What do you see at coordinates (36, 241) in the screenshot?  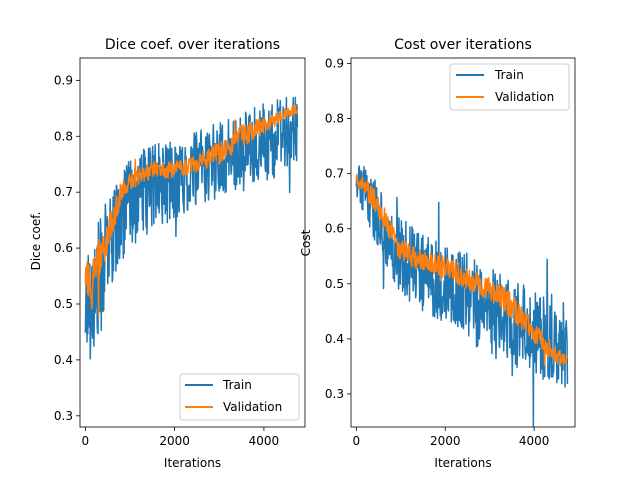 I see `y-axis-label: Dice coef.` at bounding box center [36, 241].